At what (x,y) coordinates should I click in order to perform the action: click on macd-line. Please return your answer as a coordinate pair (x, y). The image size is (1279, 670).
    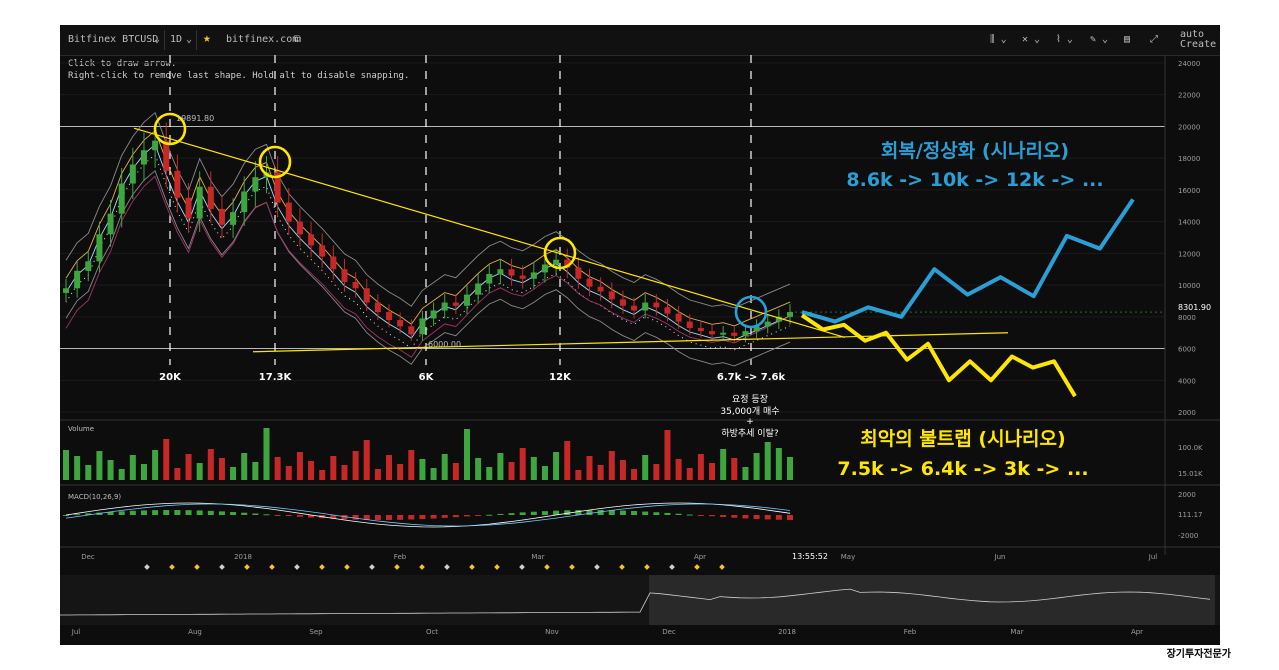
    Looking at the image, I should click on (428, 515).